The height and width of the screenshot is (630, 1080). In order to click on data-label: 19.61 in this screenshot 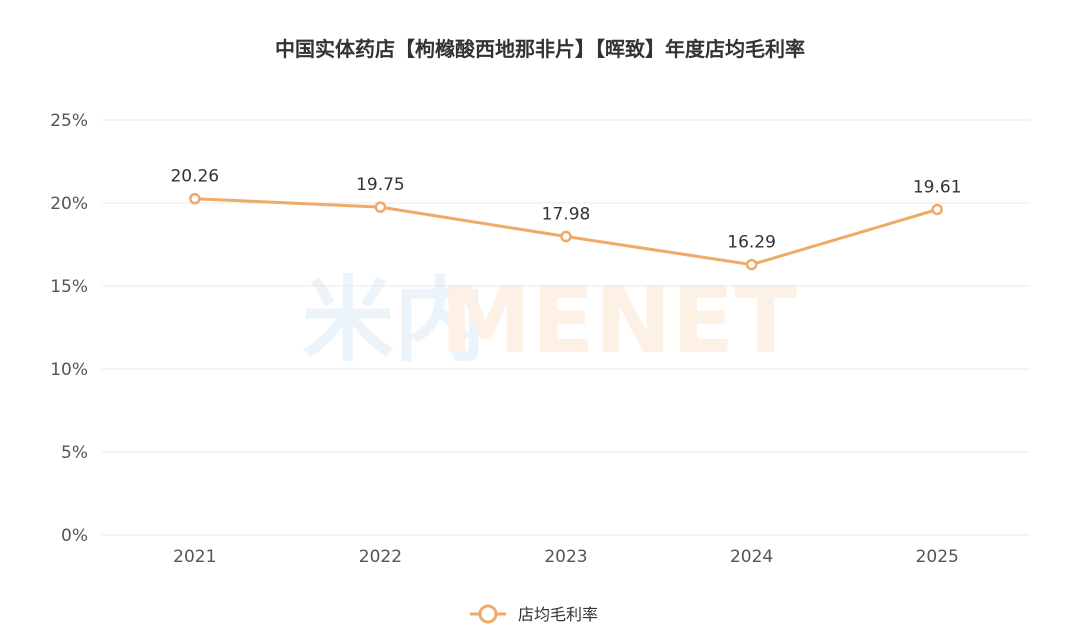, I will do `click(937, 187)`.